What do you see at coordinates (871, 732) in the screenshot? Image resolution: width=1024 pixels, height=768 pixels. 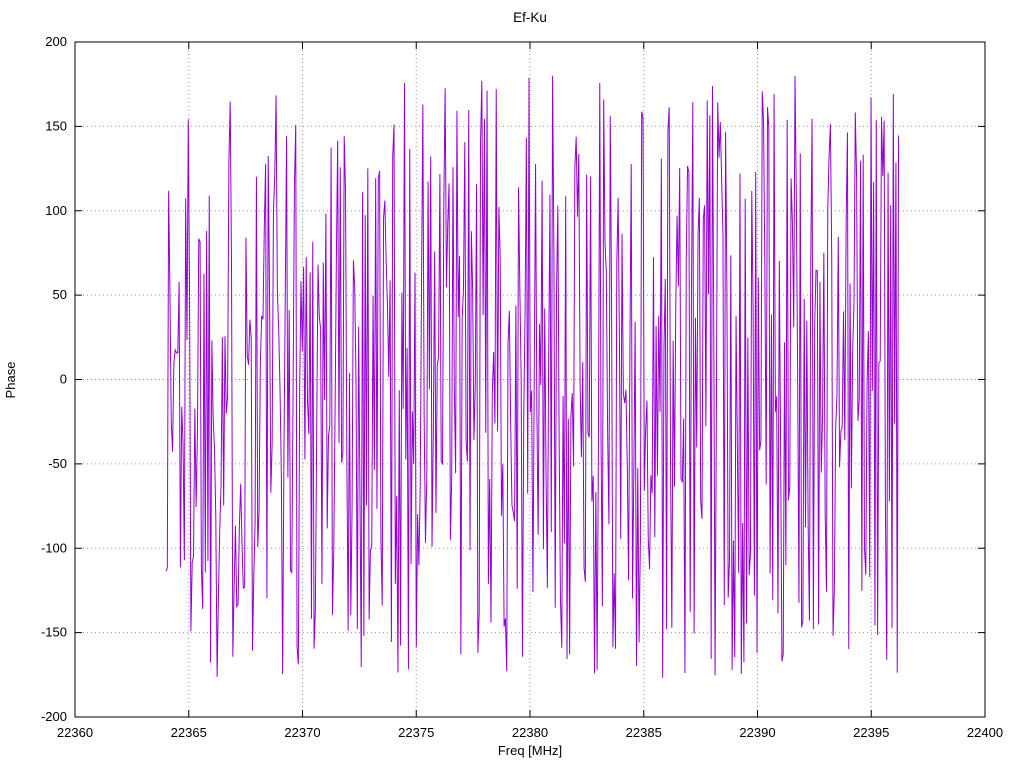 I see `x-tick-label: 22395` at bounding box center [871, 732].